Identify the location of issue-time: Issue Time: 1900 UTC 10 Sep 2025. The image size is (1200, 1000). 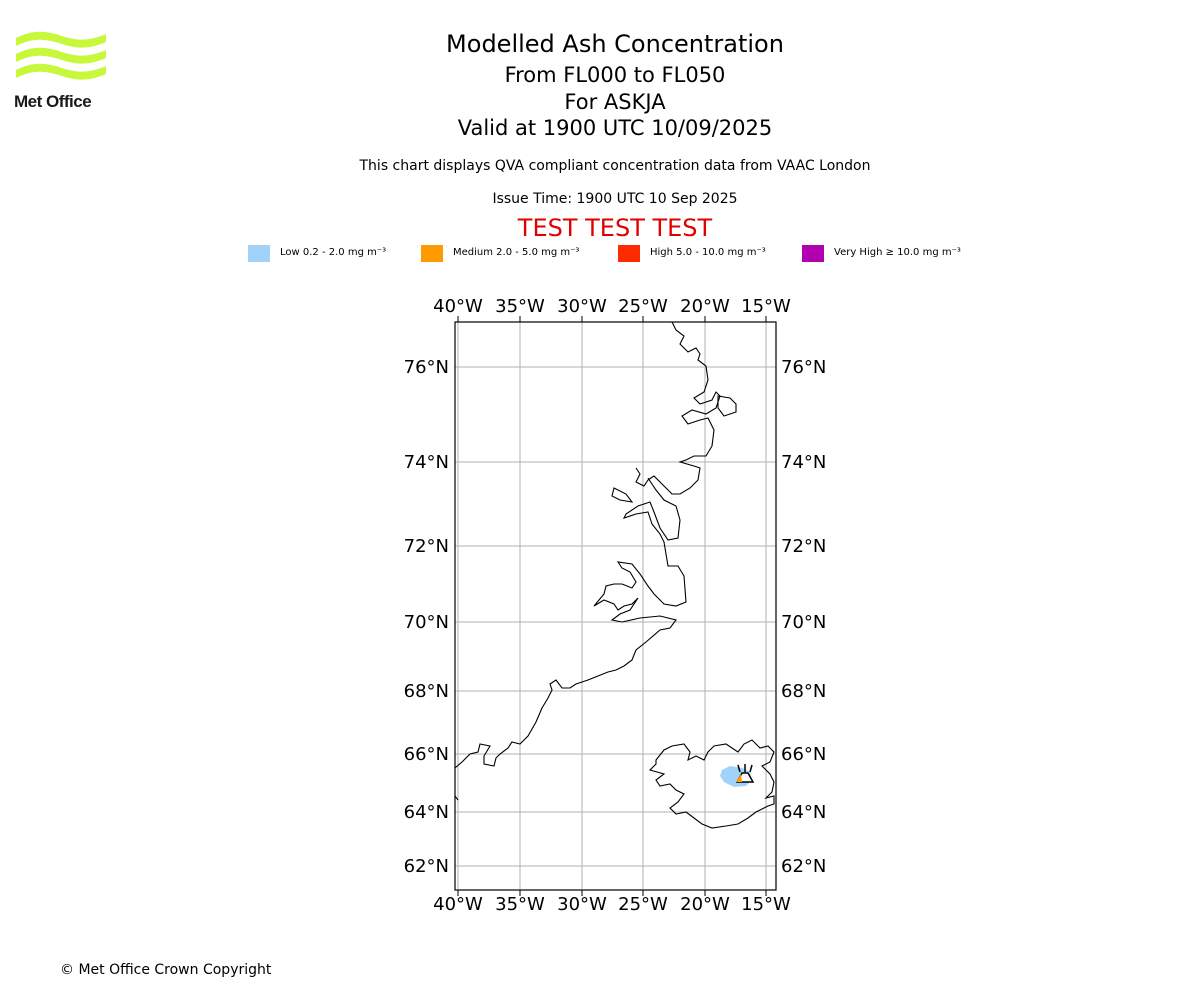
(615, 199).